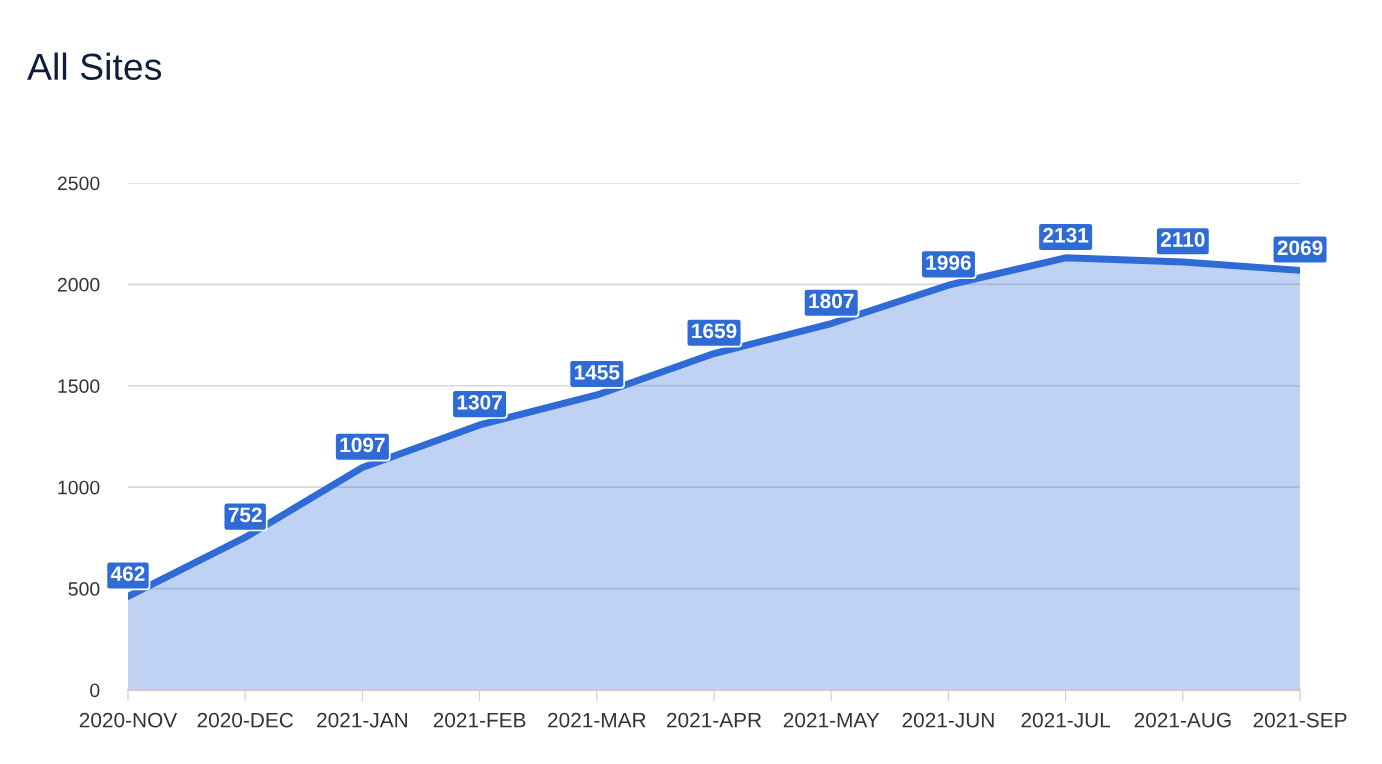 Image resolution: width=1382 pixels, height=764 pixels. What do you see at coordinates (831, 301) in the screenshot?
I see `data-label: 1807` at bounding box center [831, 301].